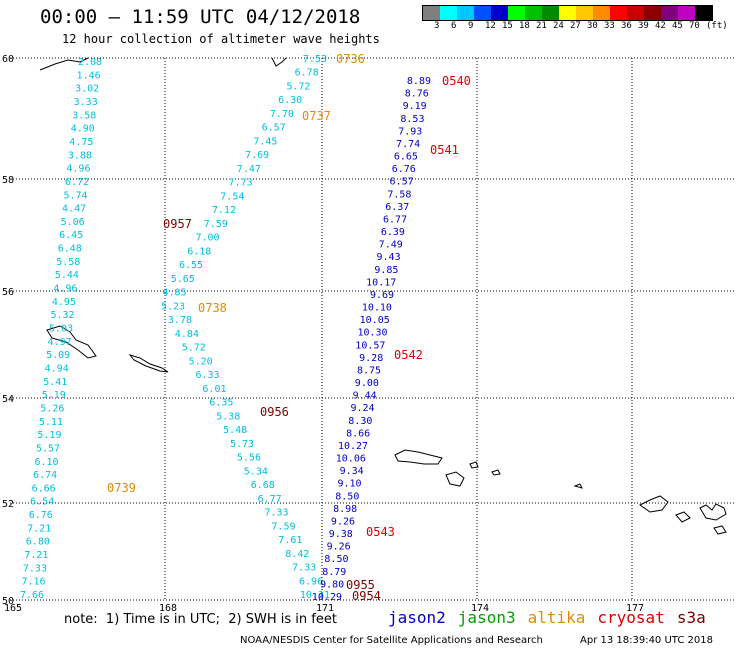 Image resolution: width=740 pixels, height=650 pixels. What do you see at coordinates (371, 358) in the screenshot?
I see `wave-height-value: 9.28` at bounding box center [371, 358].